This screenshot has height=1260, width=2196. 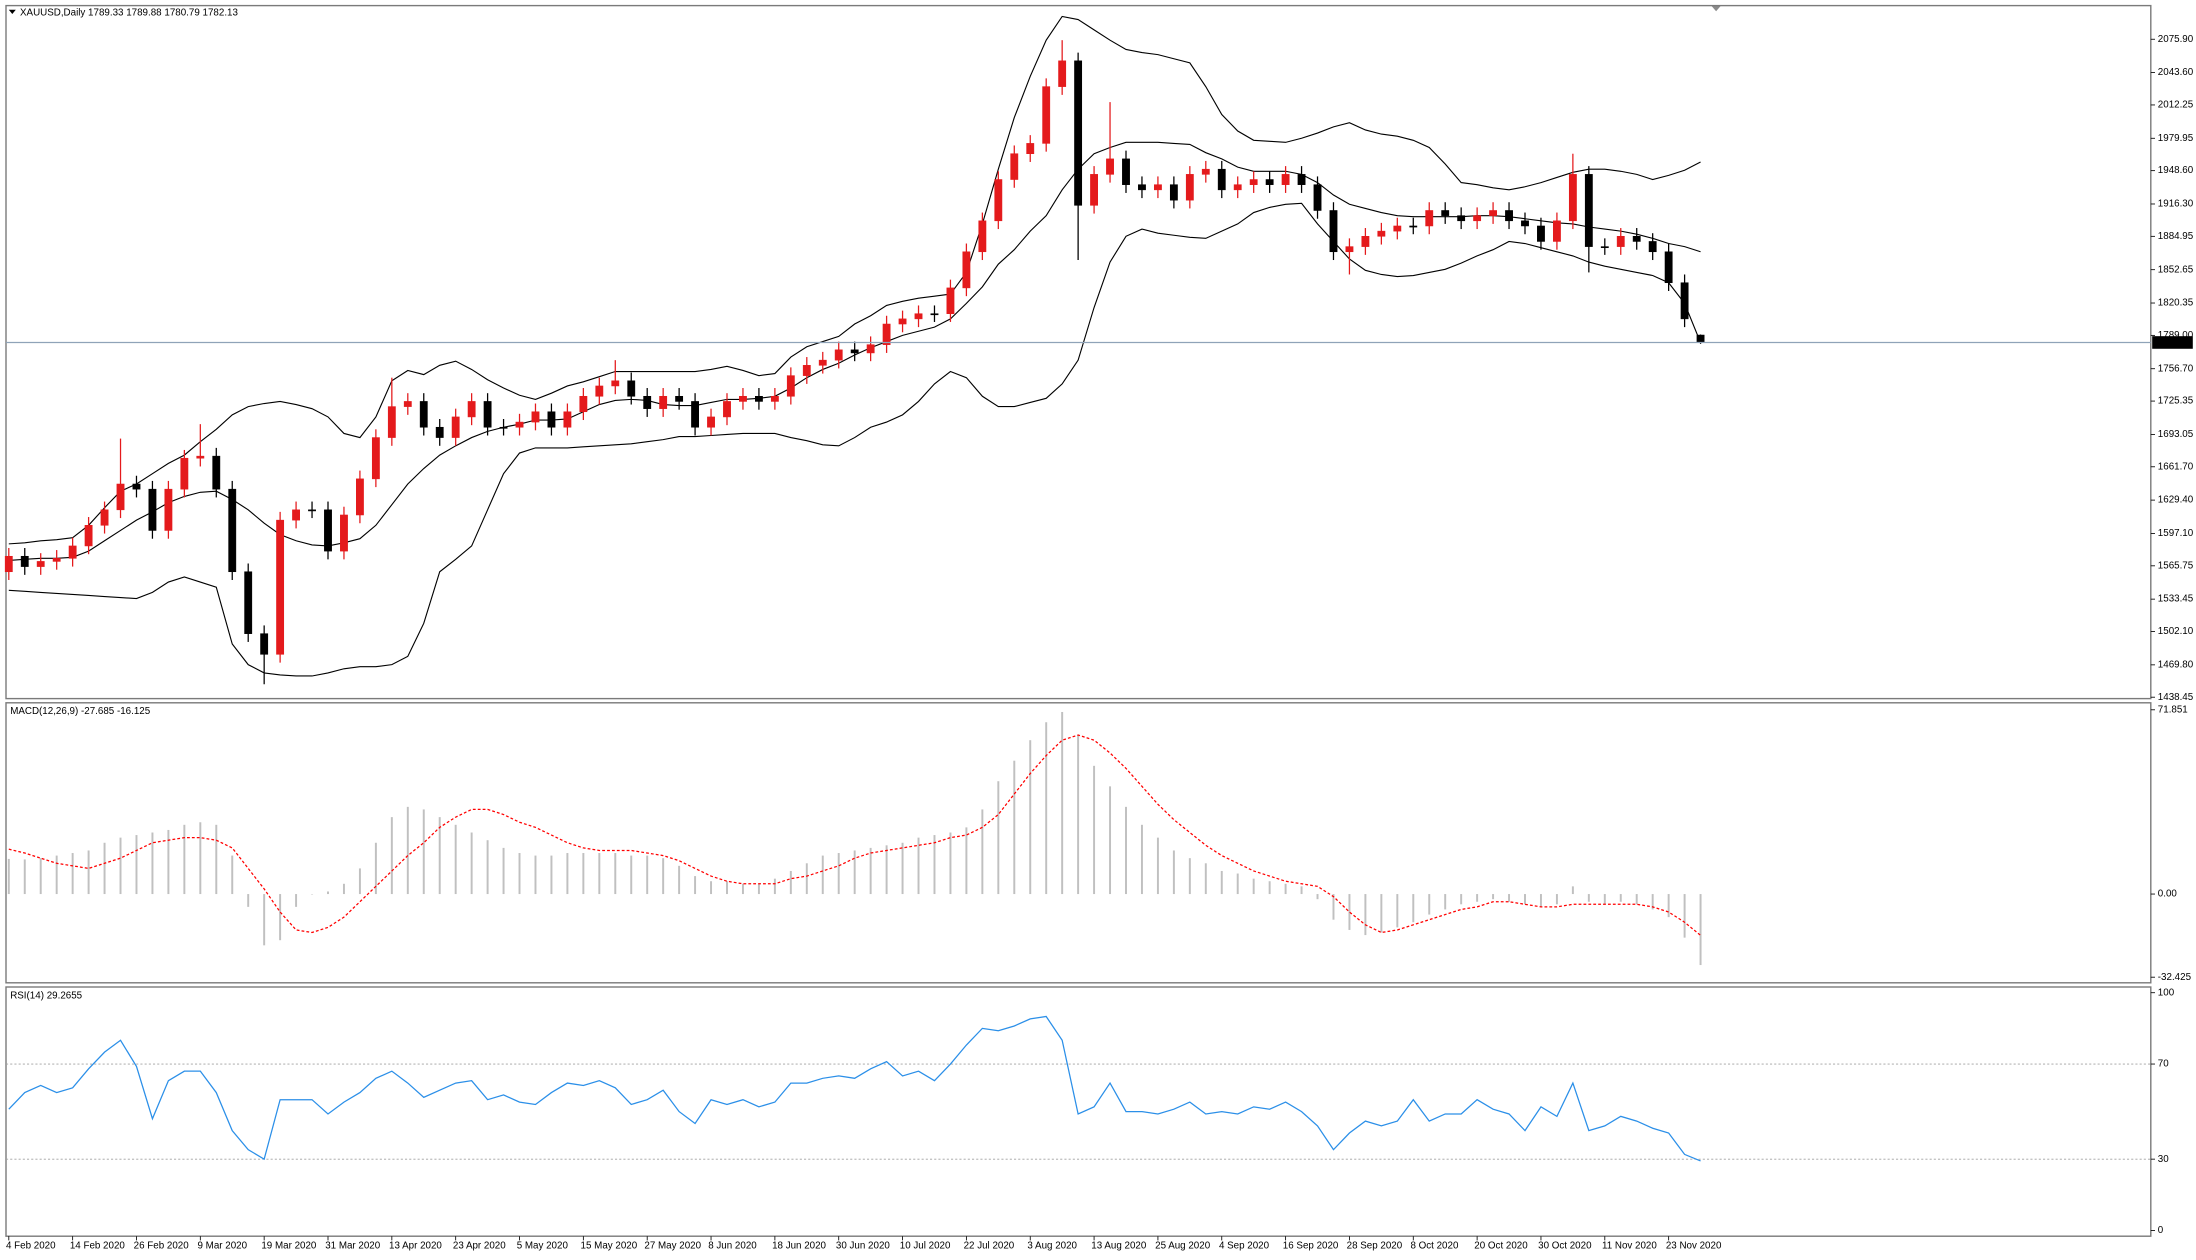 What do you see at coordinates (27, 995) in the screenshot?
I see `indicator-title: RSI(14)` at bounding box center [27, 995].